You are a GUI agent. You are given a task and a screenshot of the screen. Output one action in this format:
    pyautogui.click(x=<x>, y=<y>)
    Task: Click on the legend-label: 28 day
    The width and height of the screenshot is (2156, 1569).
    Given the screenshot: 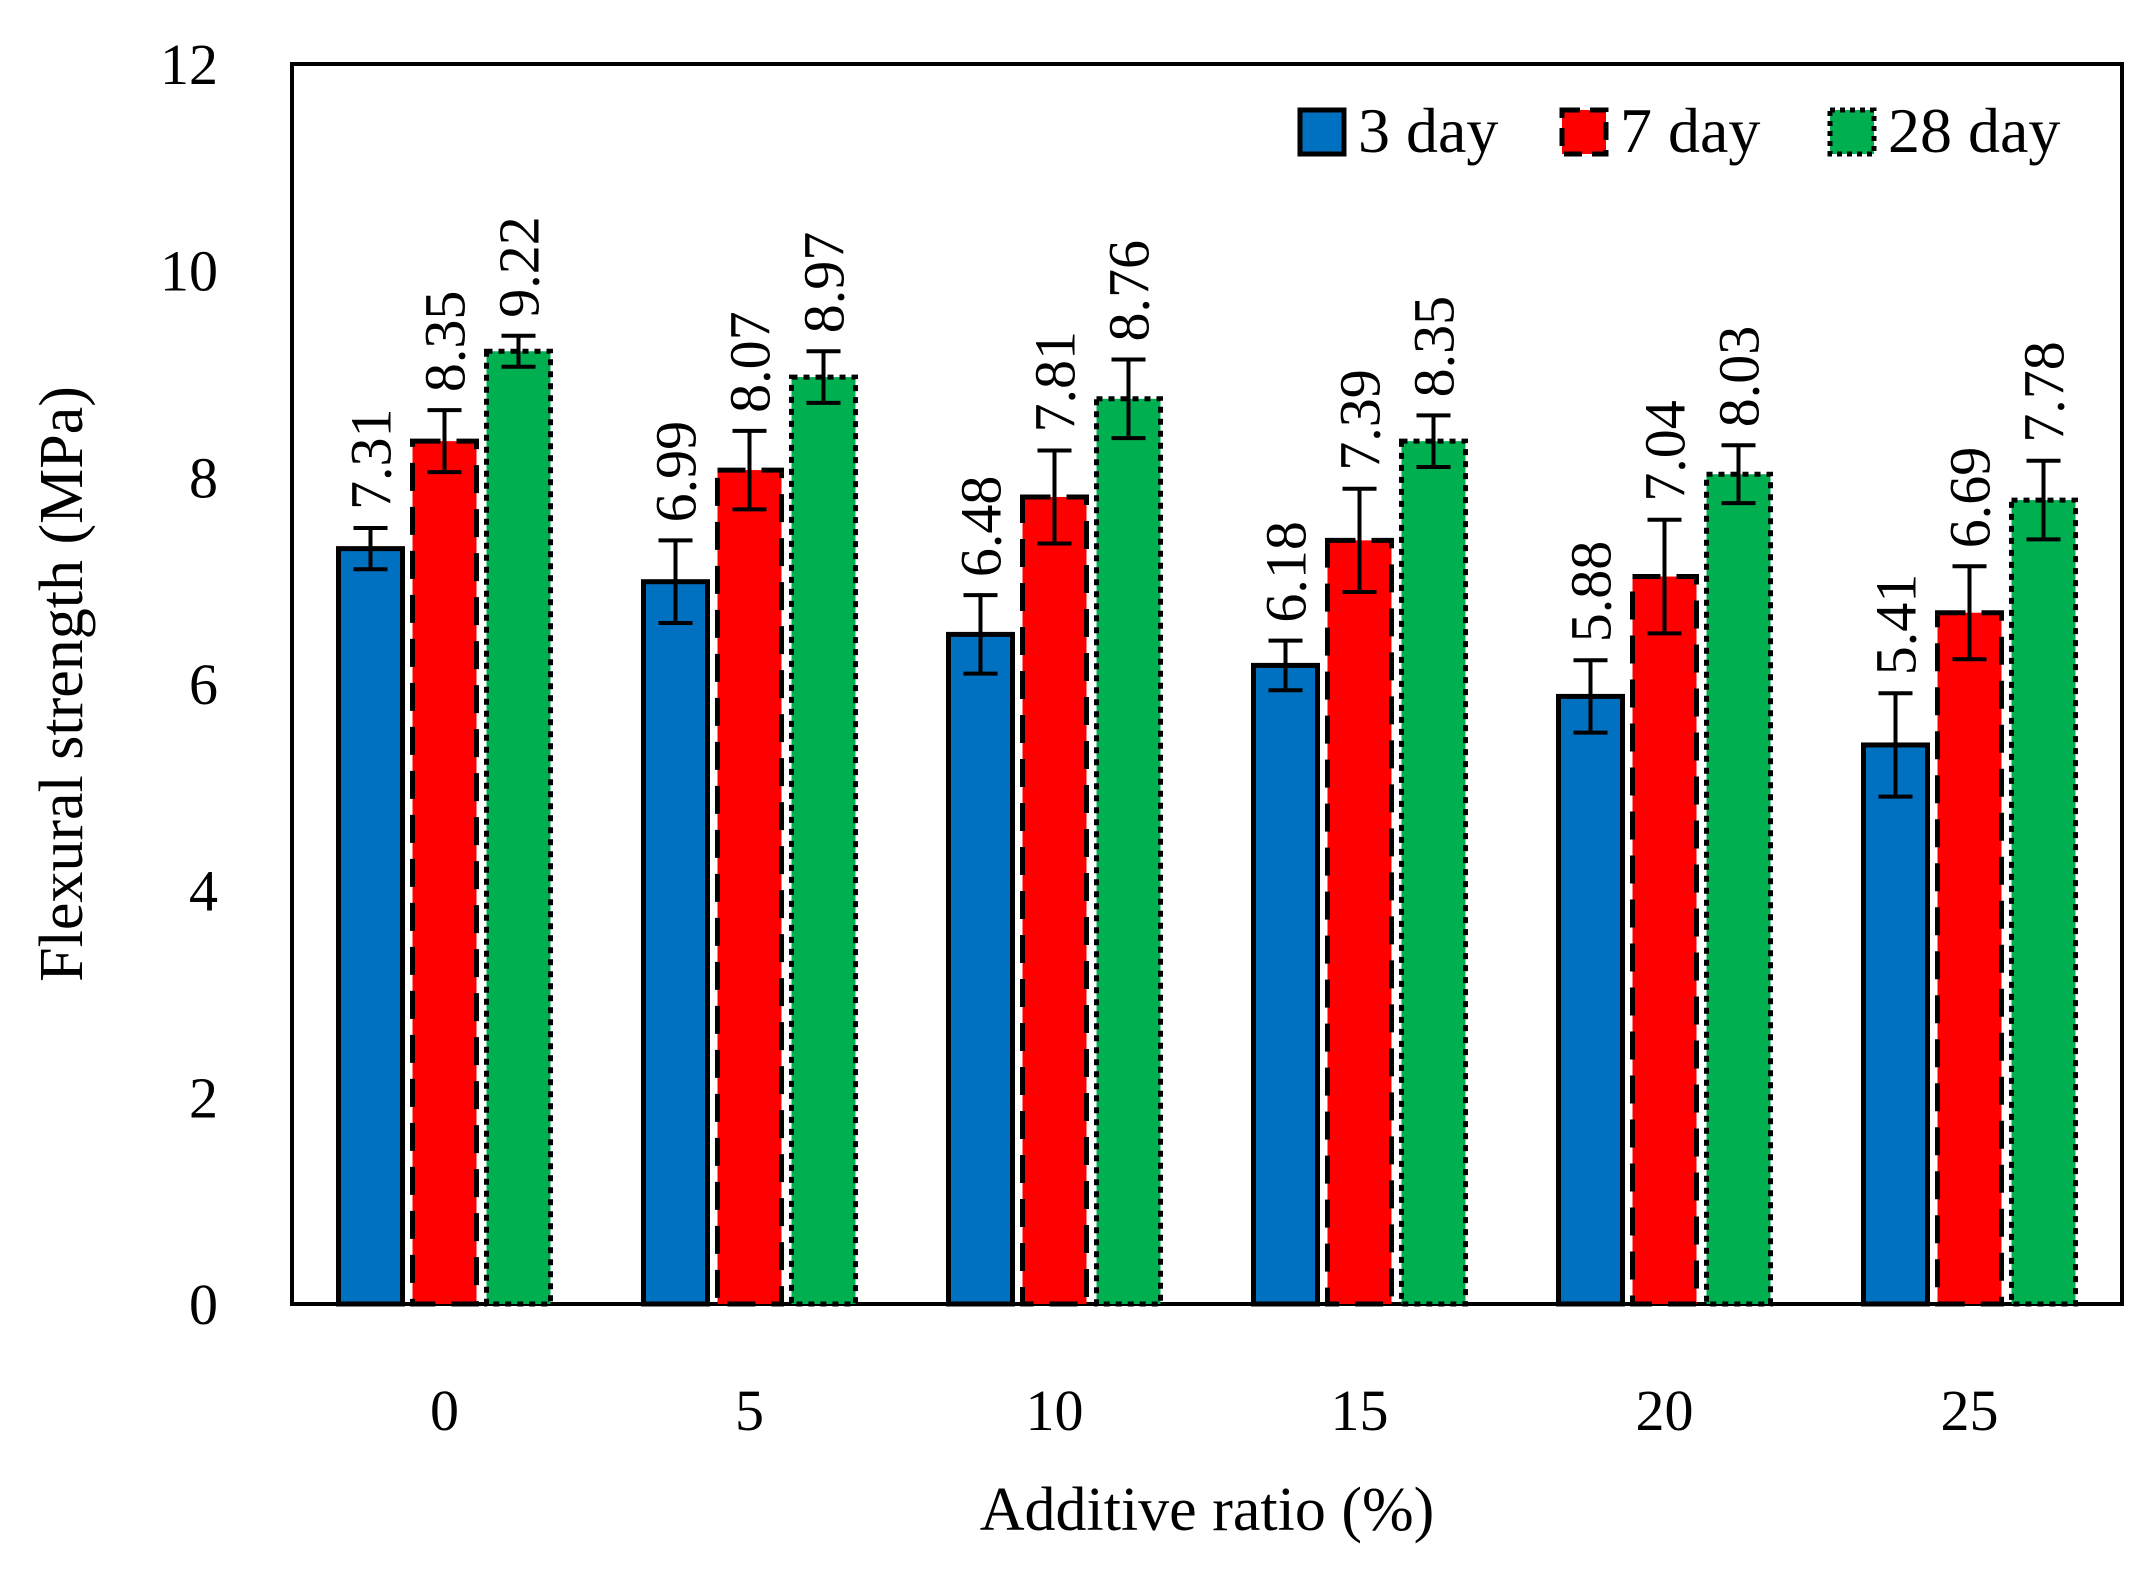 What is the action you would take?
    pyautogui.click(x=1974, y=130)
    